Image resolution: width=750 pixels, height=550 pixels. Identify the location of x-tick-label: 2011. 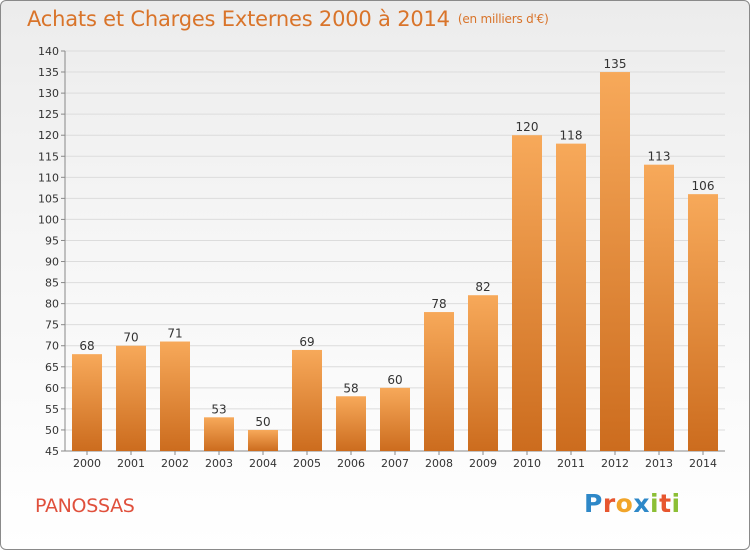
(571, 463).